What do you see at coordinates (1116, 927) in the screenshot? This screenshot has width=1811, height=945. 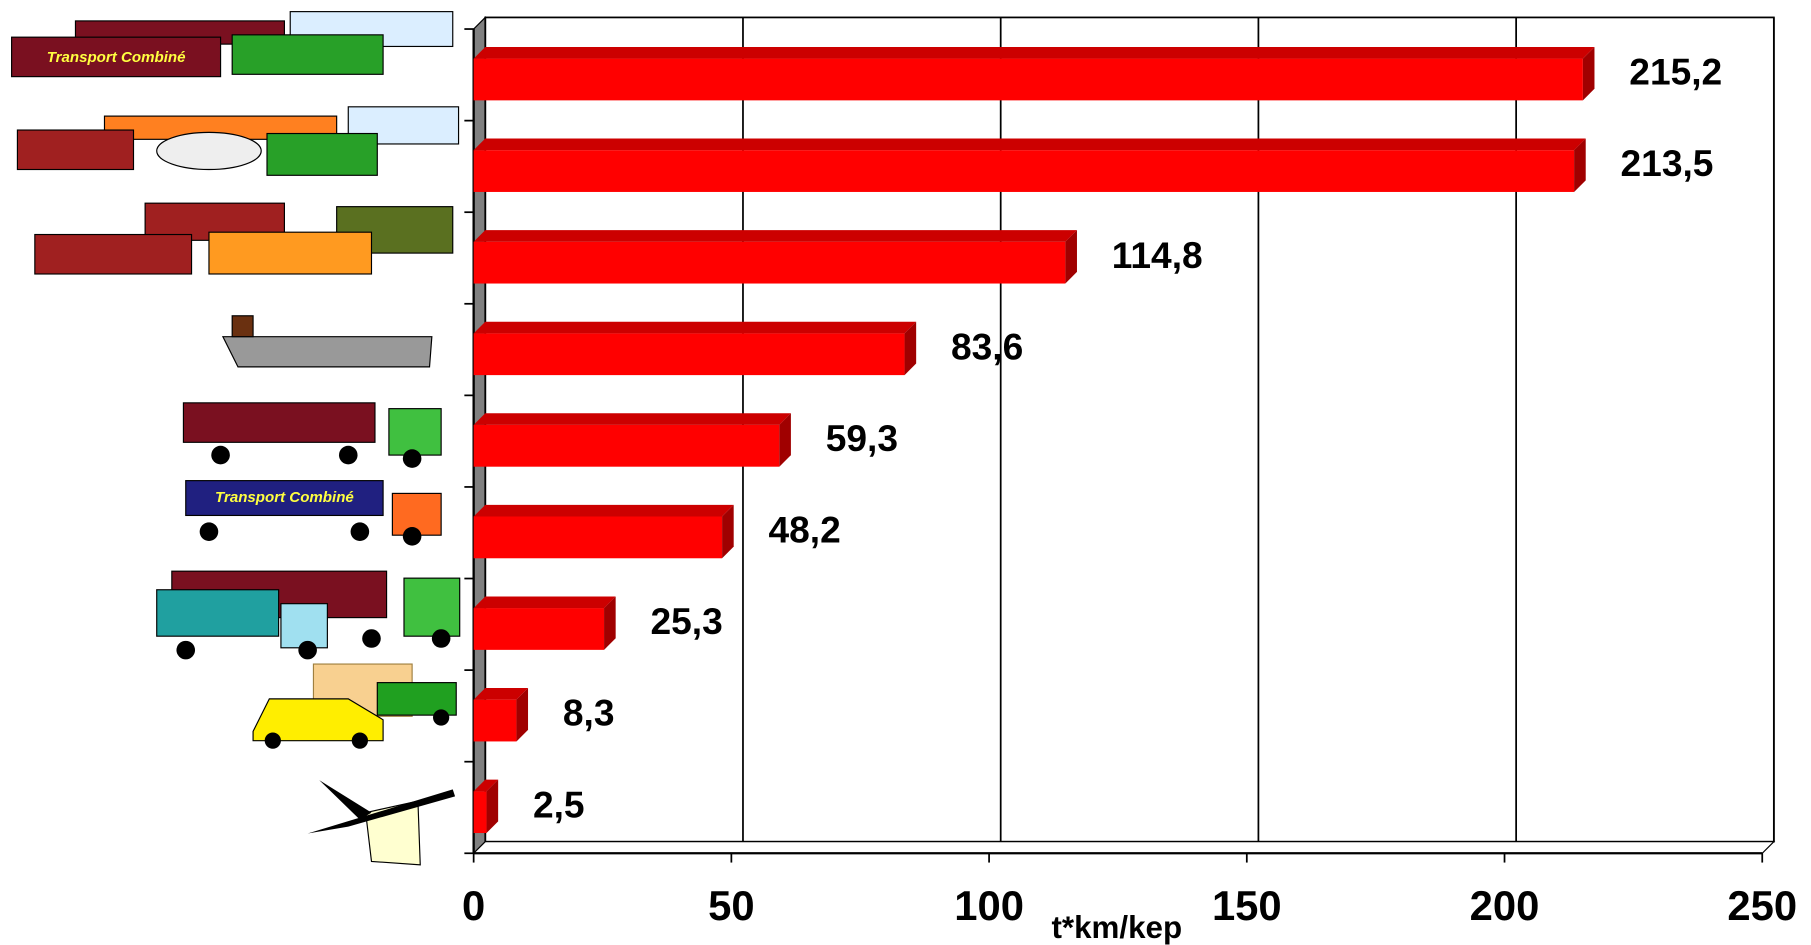 I see `x-axis-label: t*km/kep` at bounding box center [1116, 927].